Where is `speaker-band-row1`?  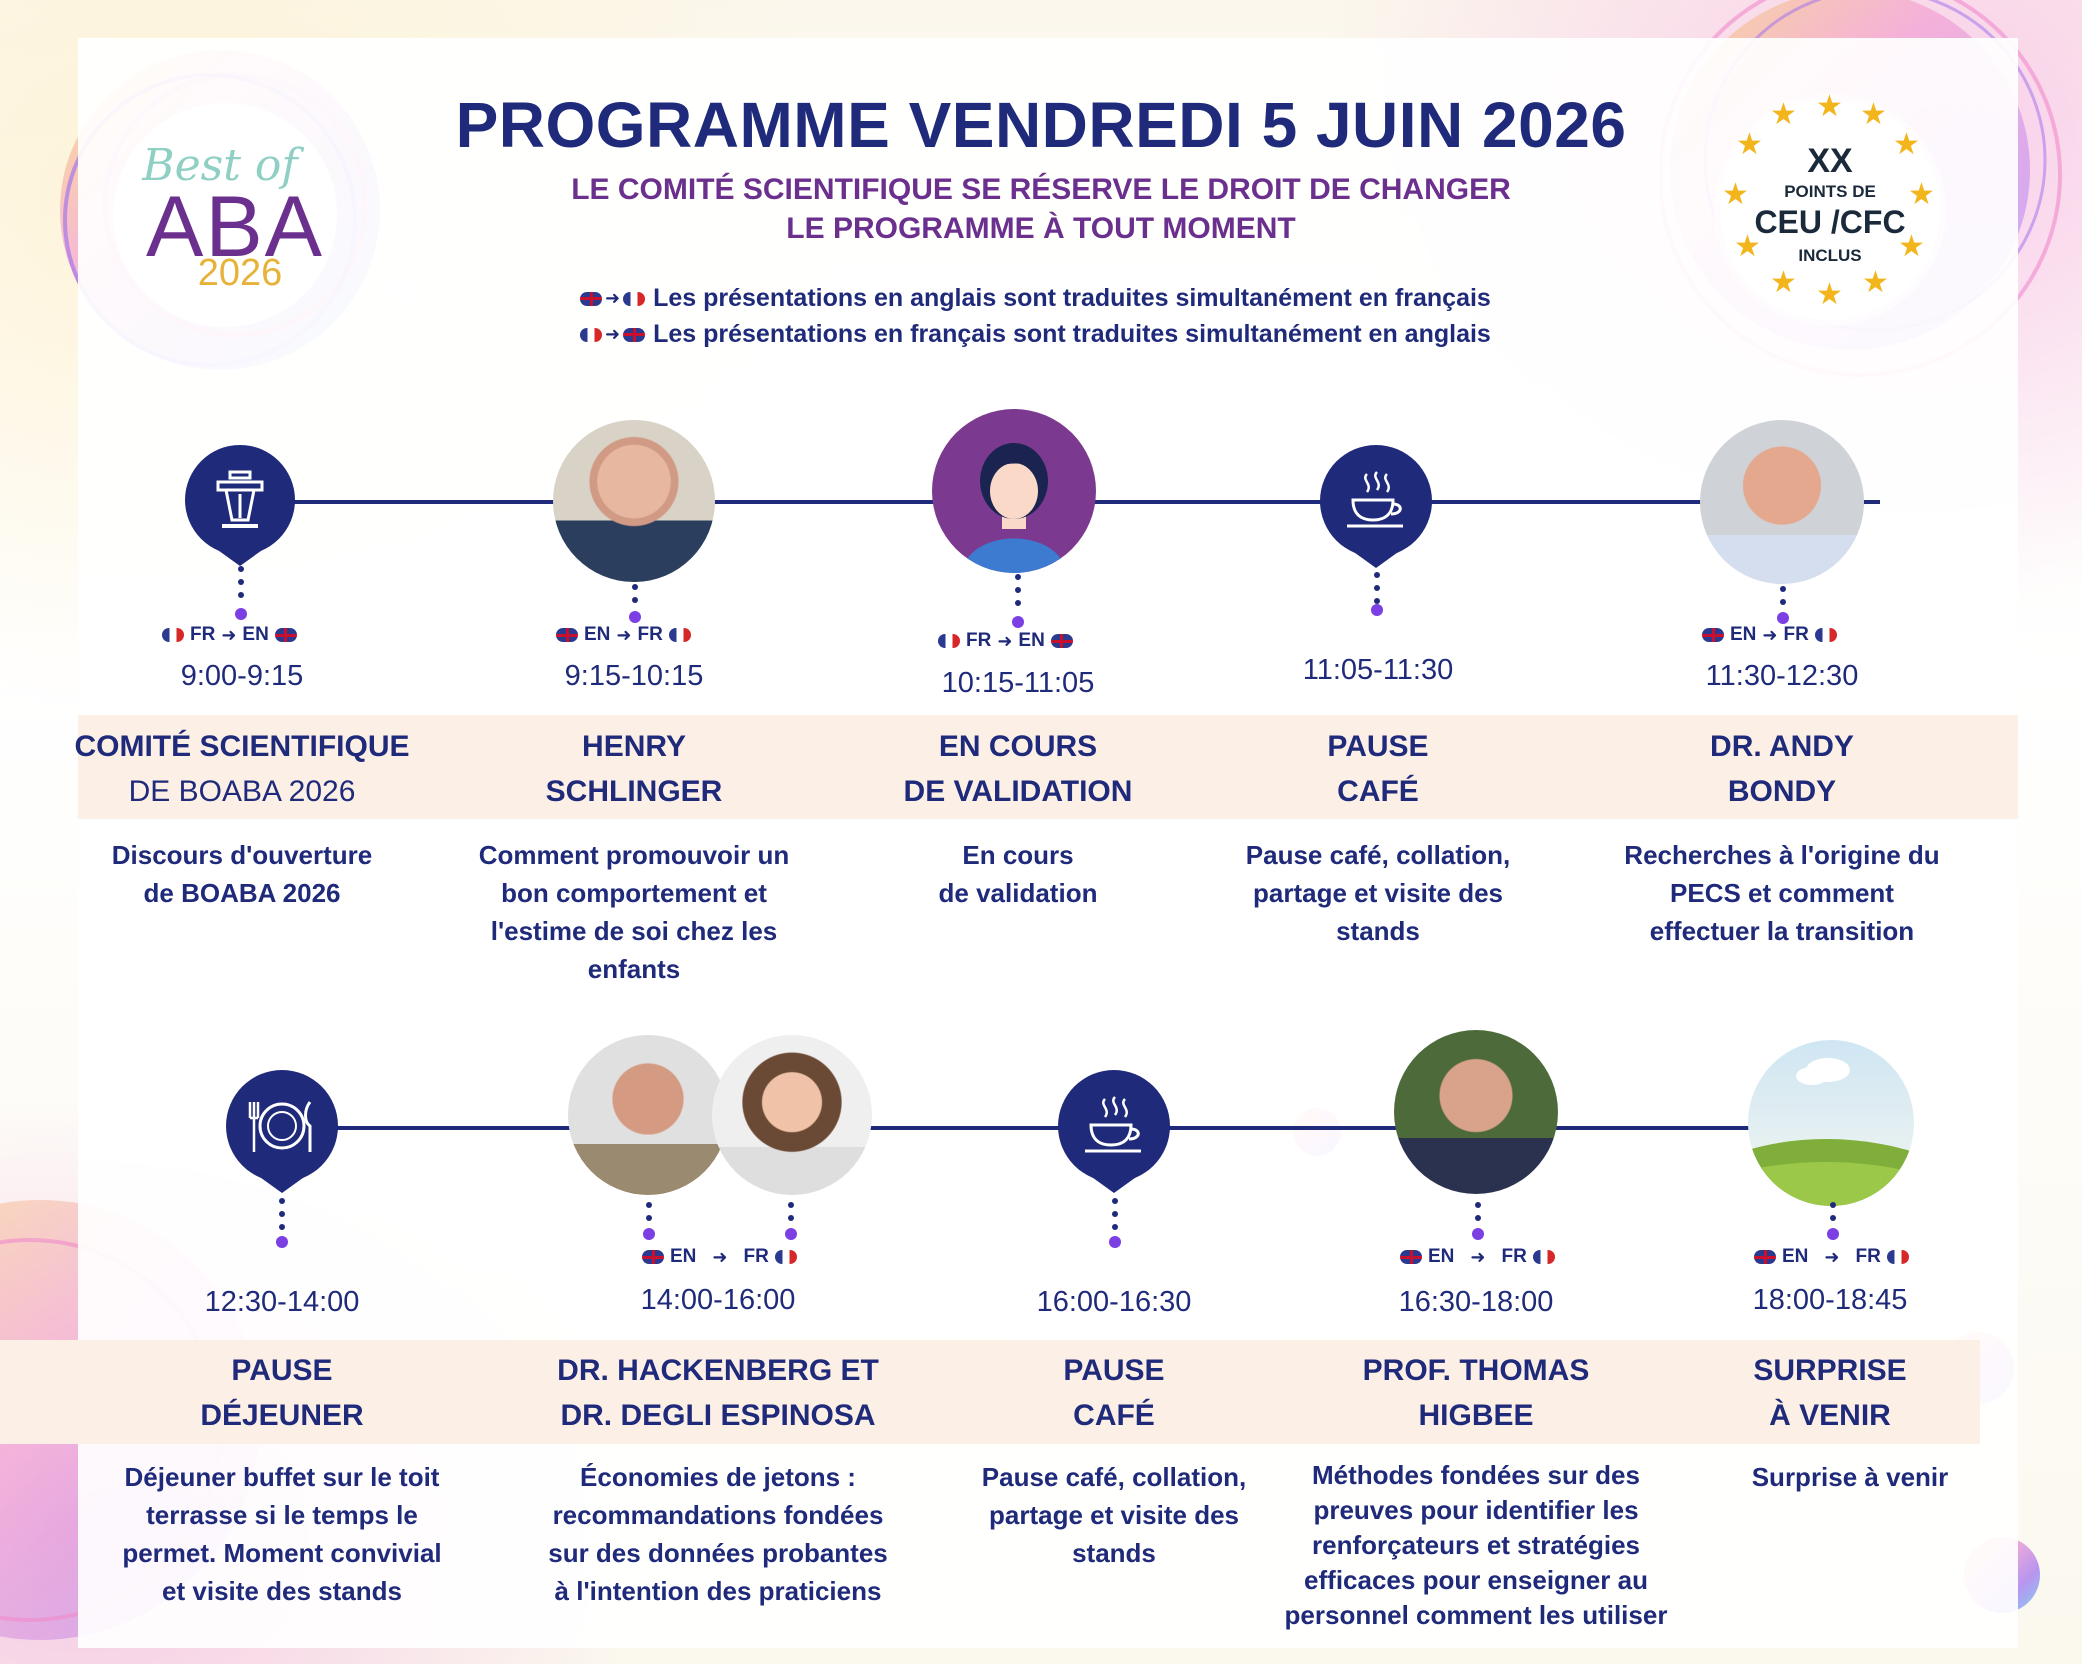
speaker-band-row1 is located at coordinates (1048, 767).